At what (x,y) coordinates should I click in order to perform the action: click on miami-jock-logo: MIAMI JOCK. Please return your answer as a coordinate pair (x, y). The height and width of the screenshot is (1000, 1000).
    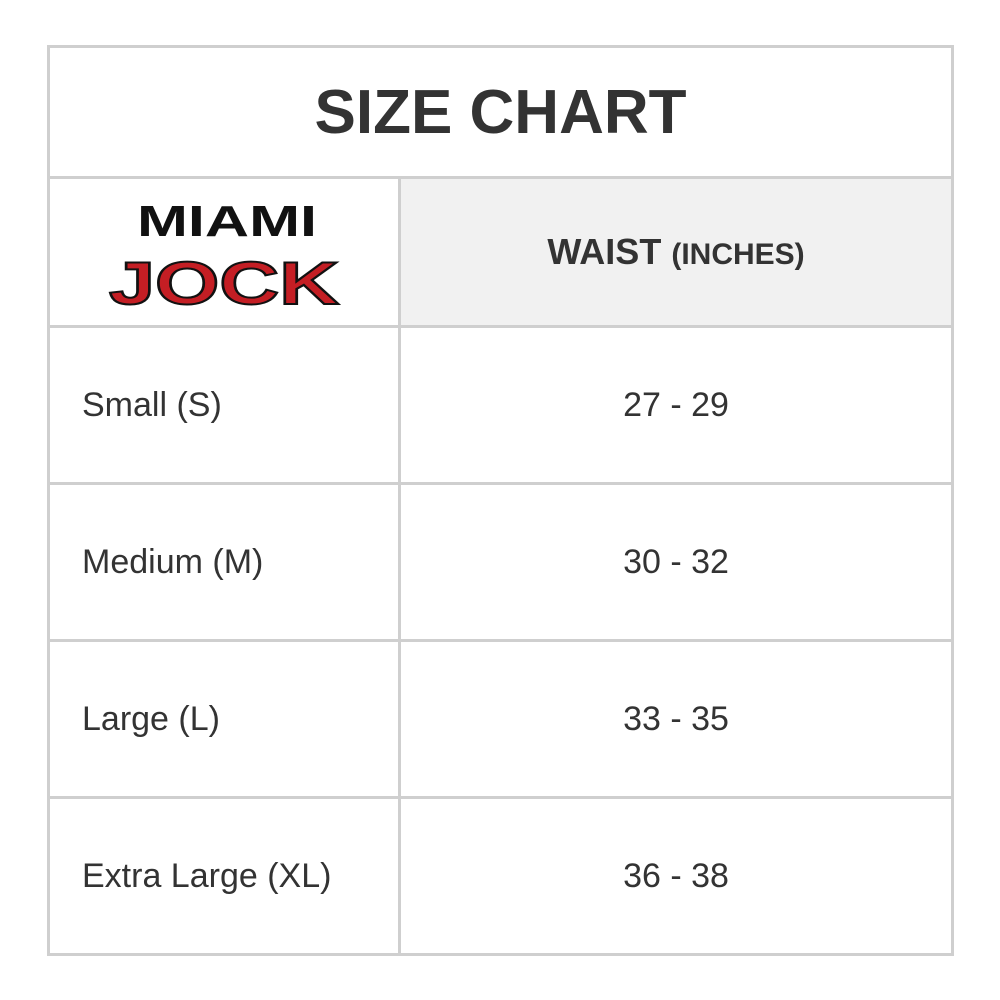
    Looking at the image, I should click on (224, 255).